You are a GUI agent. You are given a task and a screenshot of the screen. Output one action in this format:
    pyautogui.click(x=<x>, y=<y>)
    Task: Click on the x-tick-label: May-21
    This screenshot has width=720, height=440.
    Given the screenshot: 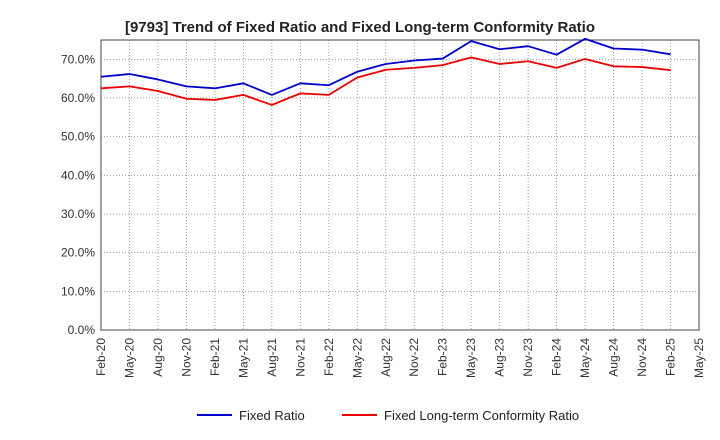 What is the action you would take?
    pyautogui.click(x=243, y=358)
    